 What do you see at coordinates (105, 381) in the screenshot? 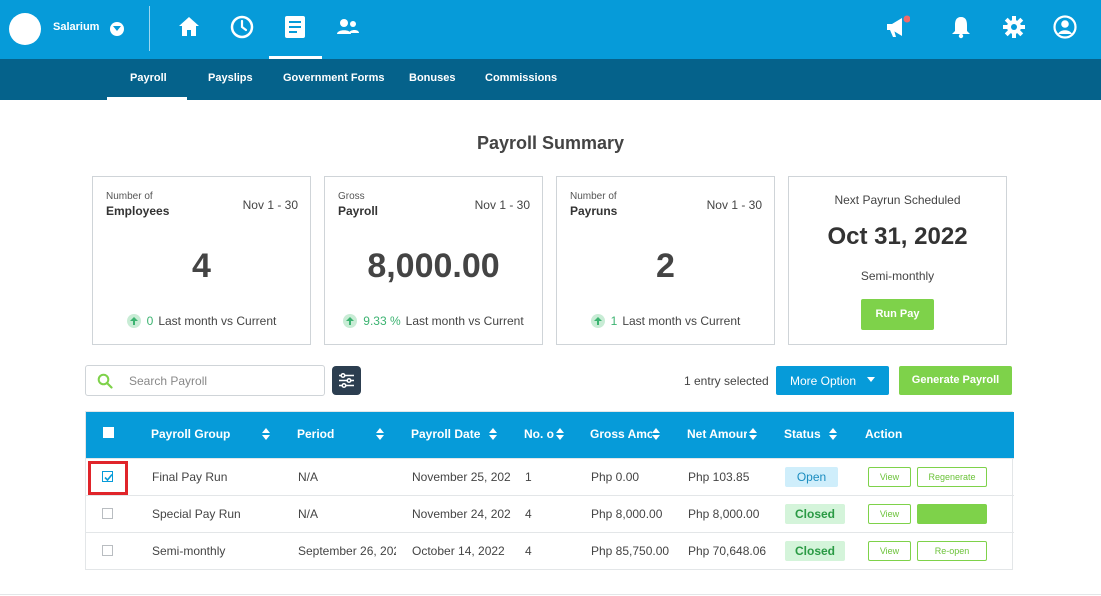
I see `search-icon` at bounding box center [105, 381].